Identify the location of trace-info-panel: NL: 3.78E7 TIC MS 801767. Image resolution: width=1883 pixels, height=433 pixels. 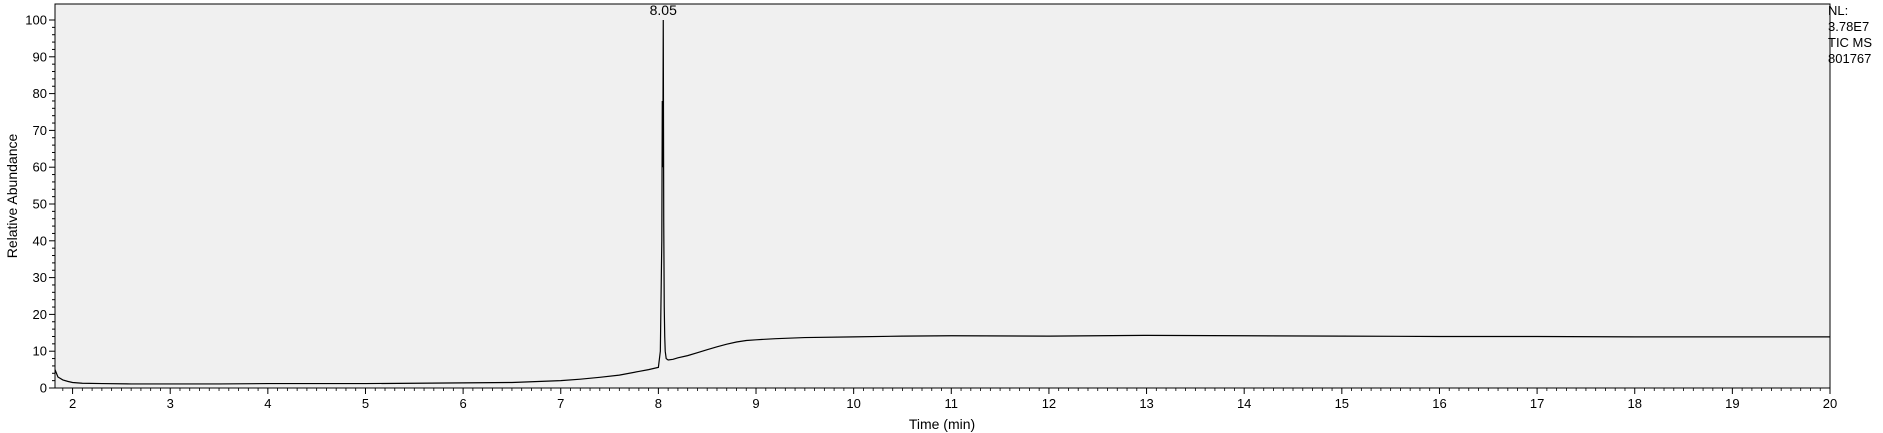
(1850, 35).